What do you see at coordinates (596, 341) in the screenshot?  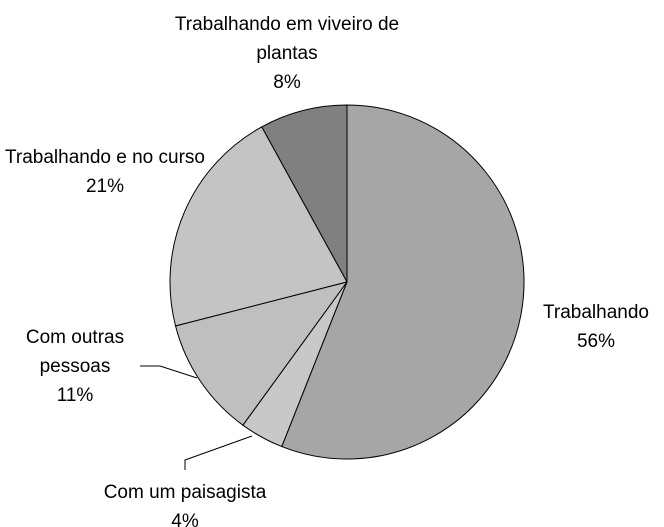 I see `value-label: 56%` at bounding box center [596, 341].